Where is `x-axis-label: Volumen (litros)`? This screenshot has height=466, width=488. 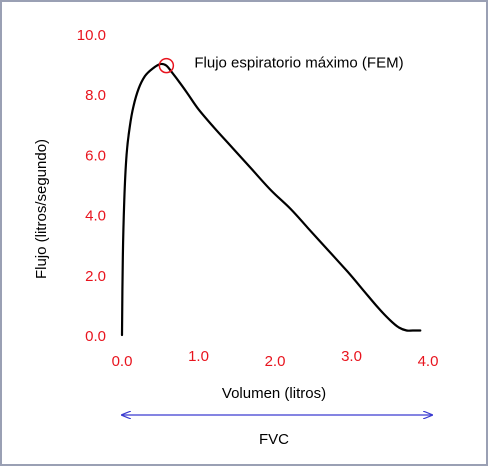 x-axis-label: Volumen (litros) is located at coordinates (274, 393).